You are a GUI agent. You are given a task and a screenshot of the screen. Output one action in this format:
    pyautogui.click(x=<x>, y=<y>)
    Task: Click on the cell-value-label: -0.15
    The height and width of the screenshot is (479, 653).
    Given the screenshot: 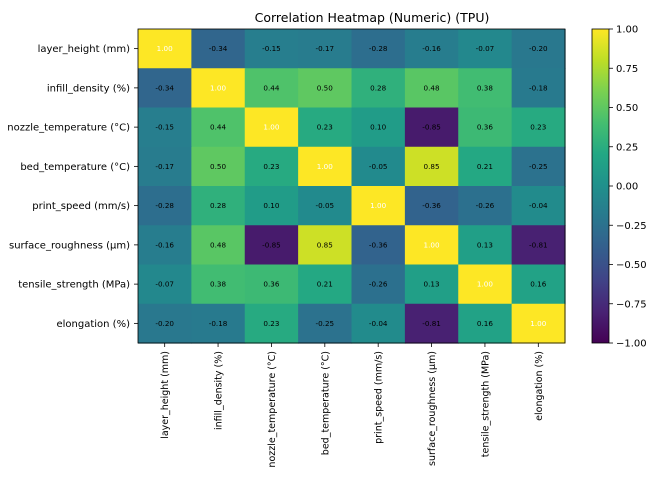 What is the action you would take?
    pyautogui.click(x=271, y=48)
    